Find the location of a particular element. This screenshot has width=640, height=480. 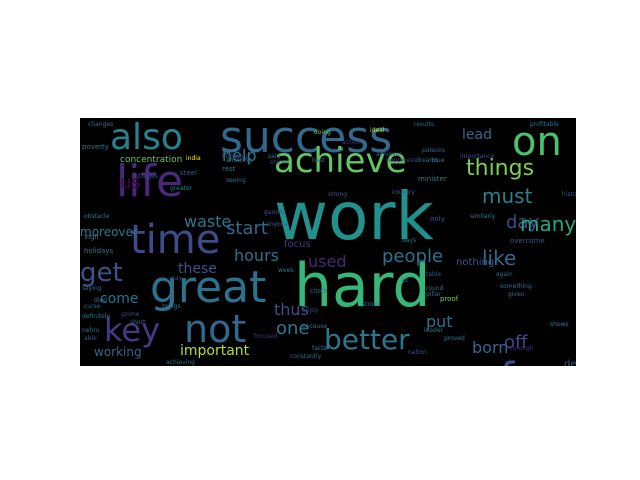

word: success is located at coordinates (306, 140).